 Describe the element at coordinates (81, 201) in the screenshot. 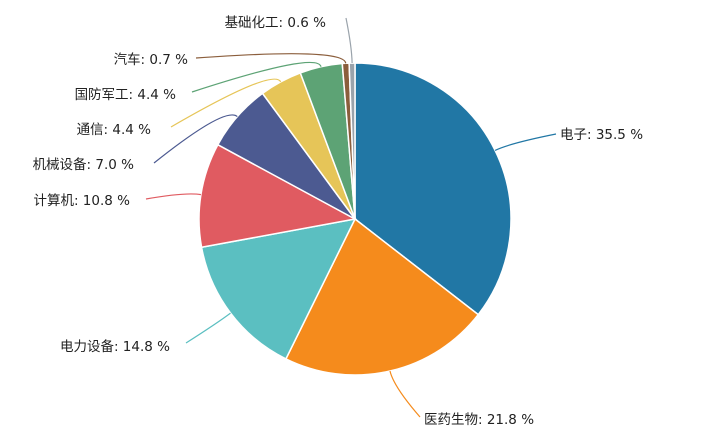

I see `label-jisuanji: 计算机: 10.8 %` at that location.